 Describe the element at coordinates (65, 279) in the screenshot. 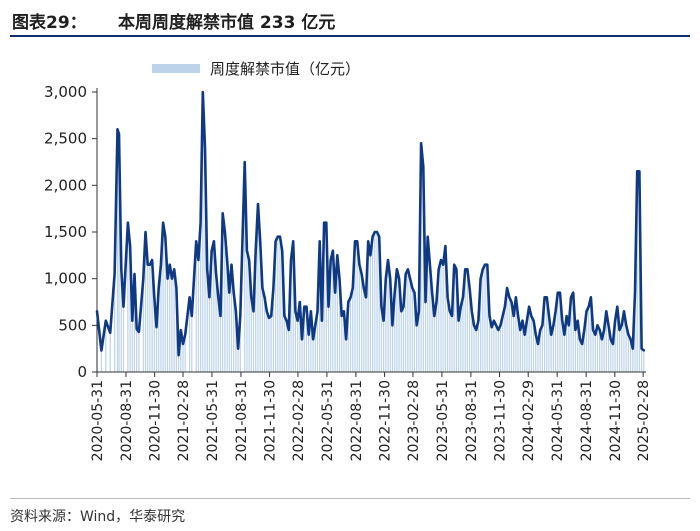

I see `y-tick-label: 1,000` at that location.